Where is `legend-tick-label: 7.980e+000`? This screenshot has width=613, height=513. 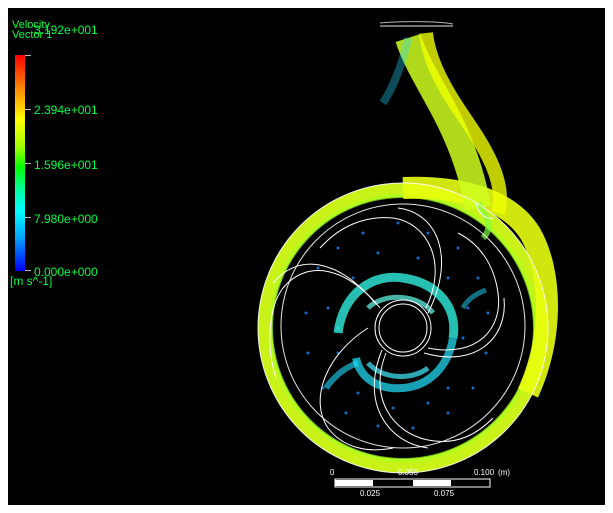 legend-tick-label: 7.980e+000 is located at coordinates (66, 219).